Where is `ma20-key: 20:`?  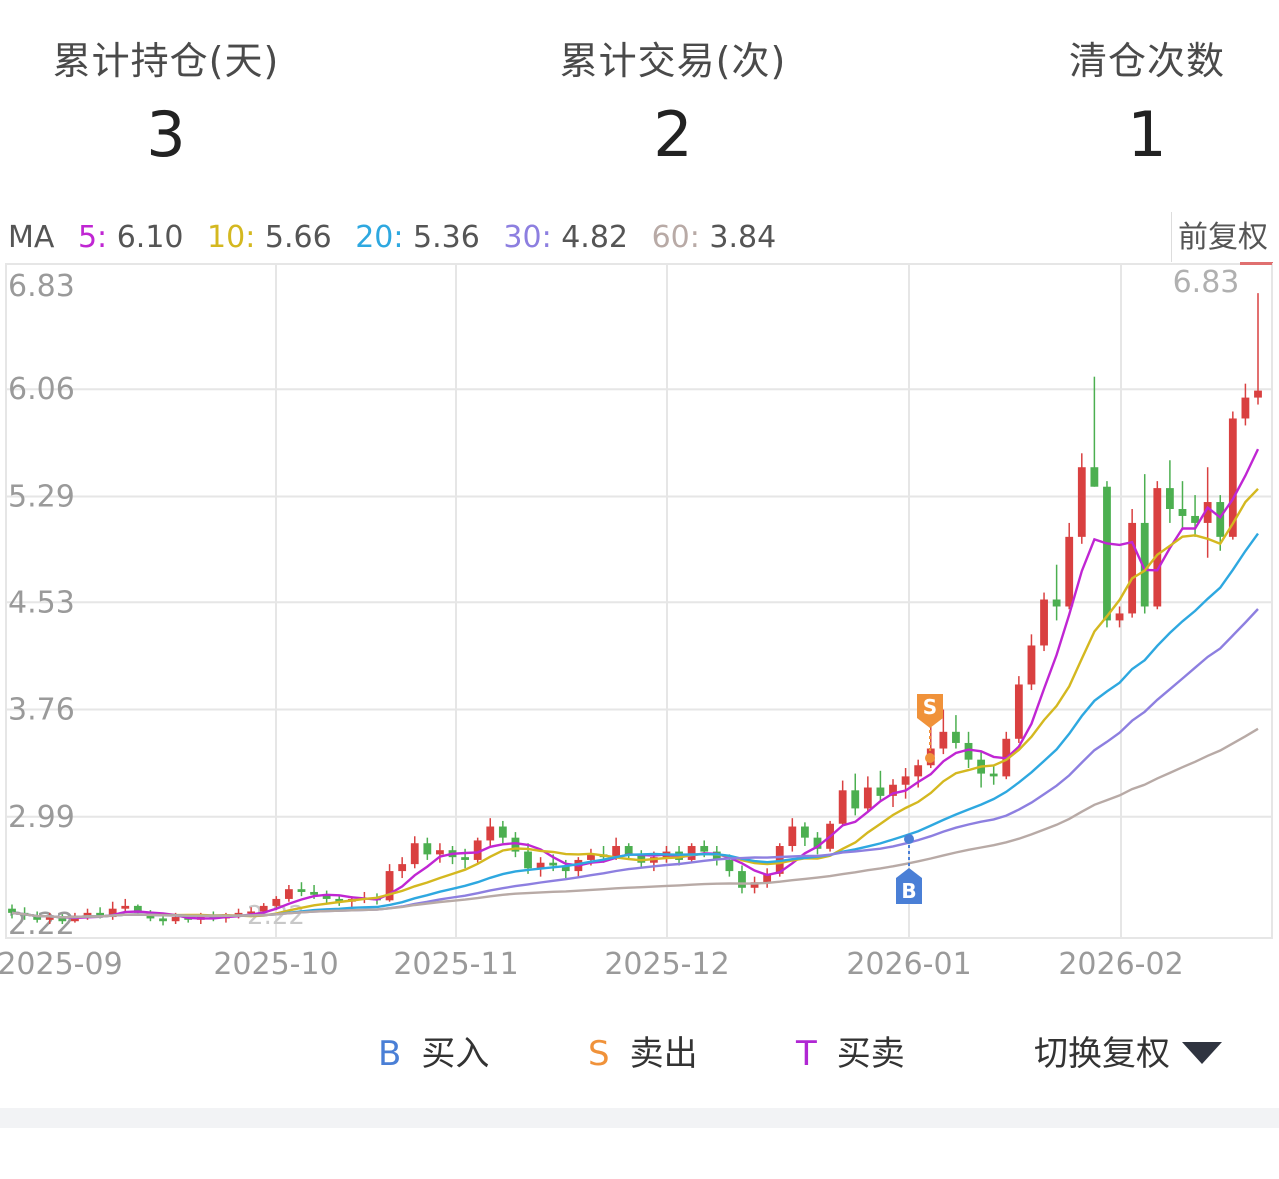 ma20-key: 20: is located at coordinates (379, 237).